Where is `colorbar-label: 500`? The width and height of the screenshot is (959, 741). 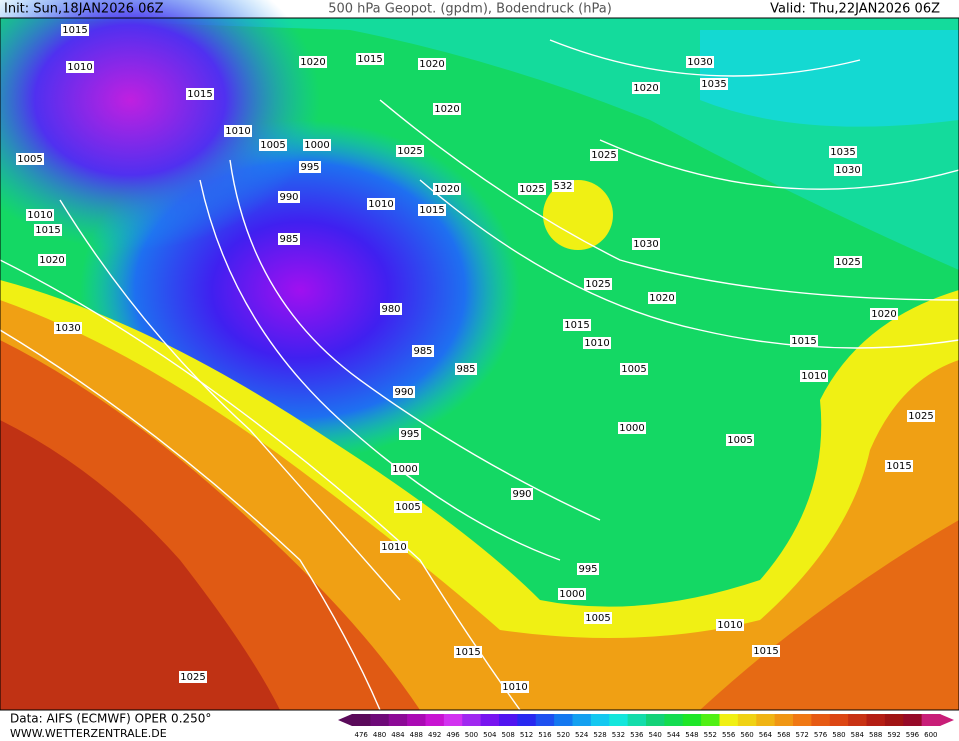
colorbar-label: 500 is located at coordinates (471, 735).